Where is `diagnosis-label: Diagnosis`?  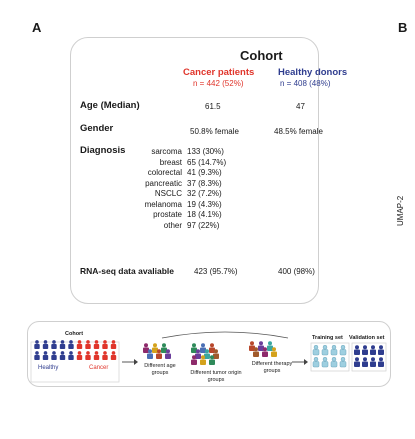 diagnosis-label: Diagnosis is located at coordinates (103, 150).